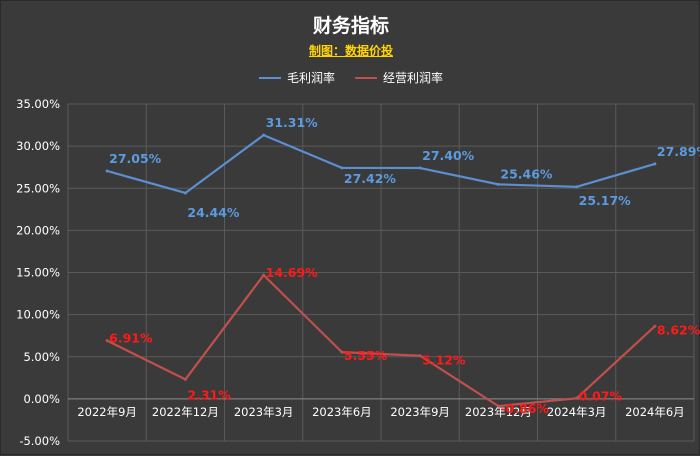 Image resolution: width=700 pixels, height=456 pixels. I want to click on y-tick-label: 5.00%, so click(41, 357).